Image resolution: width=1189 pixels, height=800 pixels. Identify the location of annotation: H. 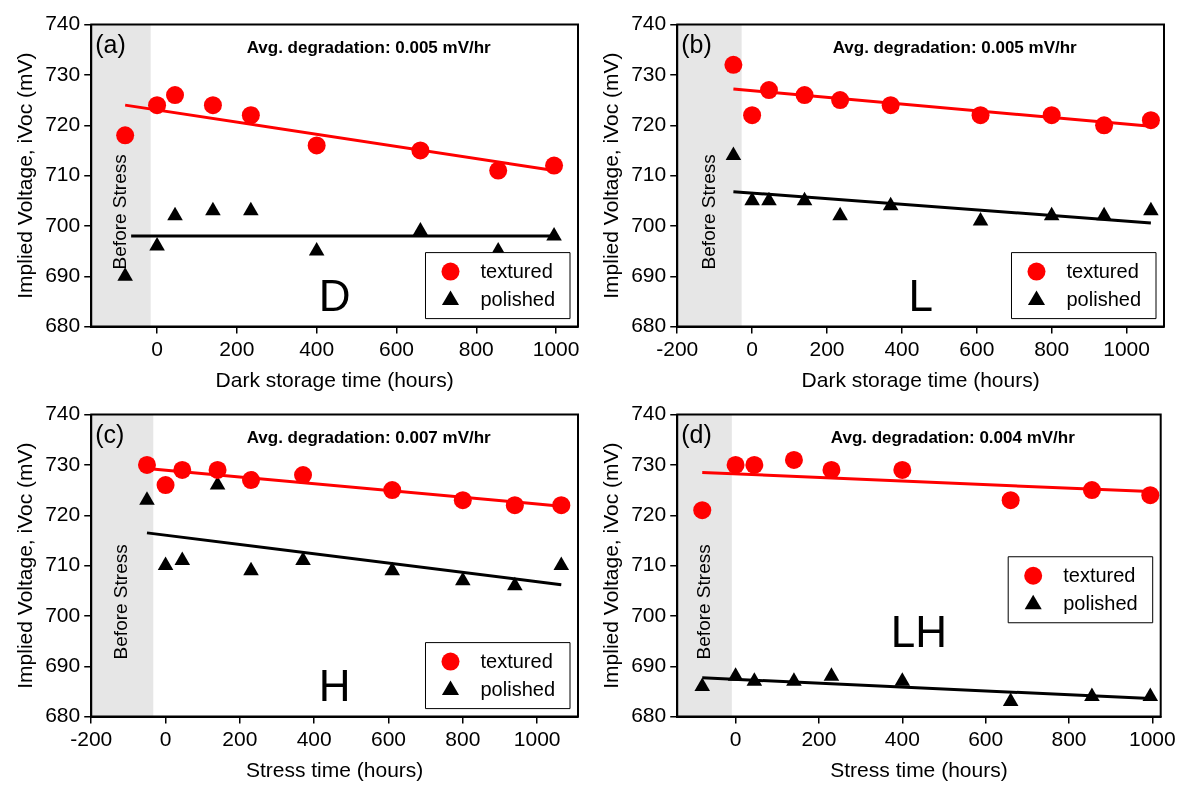
(334, 685).